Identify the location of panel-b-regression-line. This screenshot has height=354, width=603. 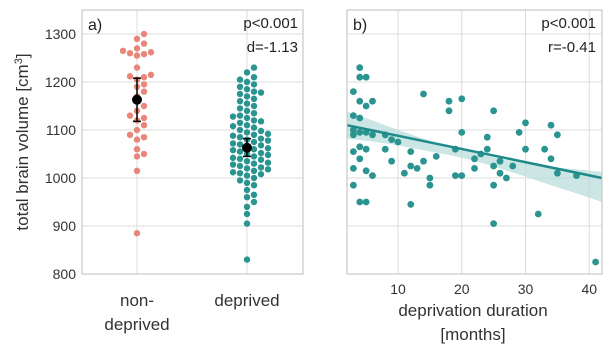
(474, 151).